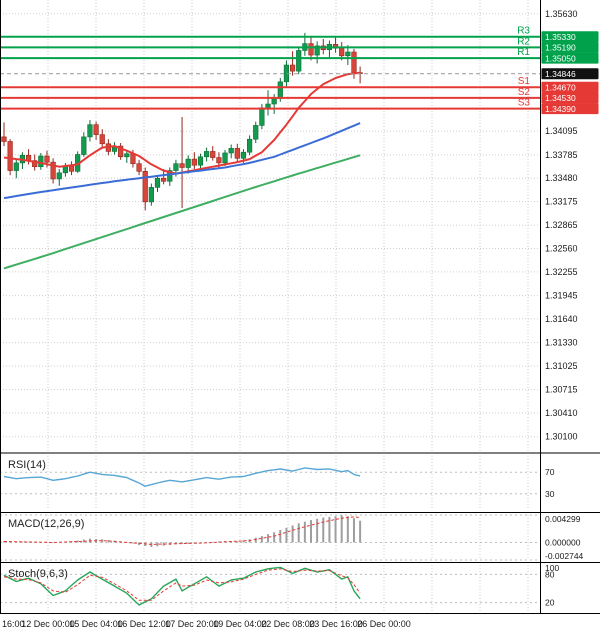  Describe the element at coordinates (561, 437) in the screenshot. I see `price-axis-label: 1.30100` at that location.